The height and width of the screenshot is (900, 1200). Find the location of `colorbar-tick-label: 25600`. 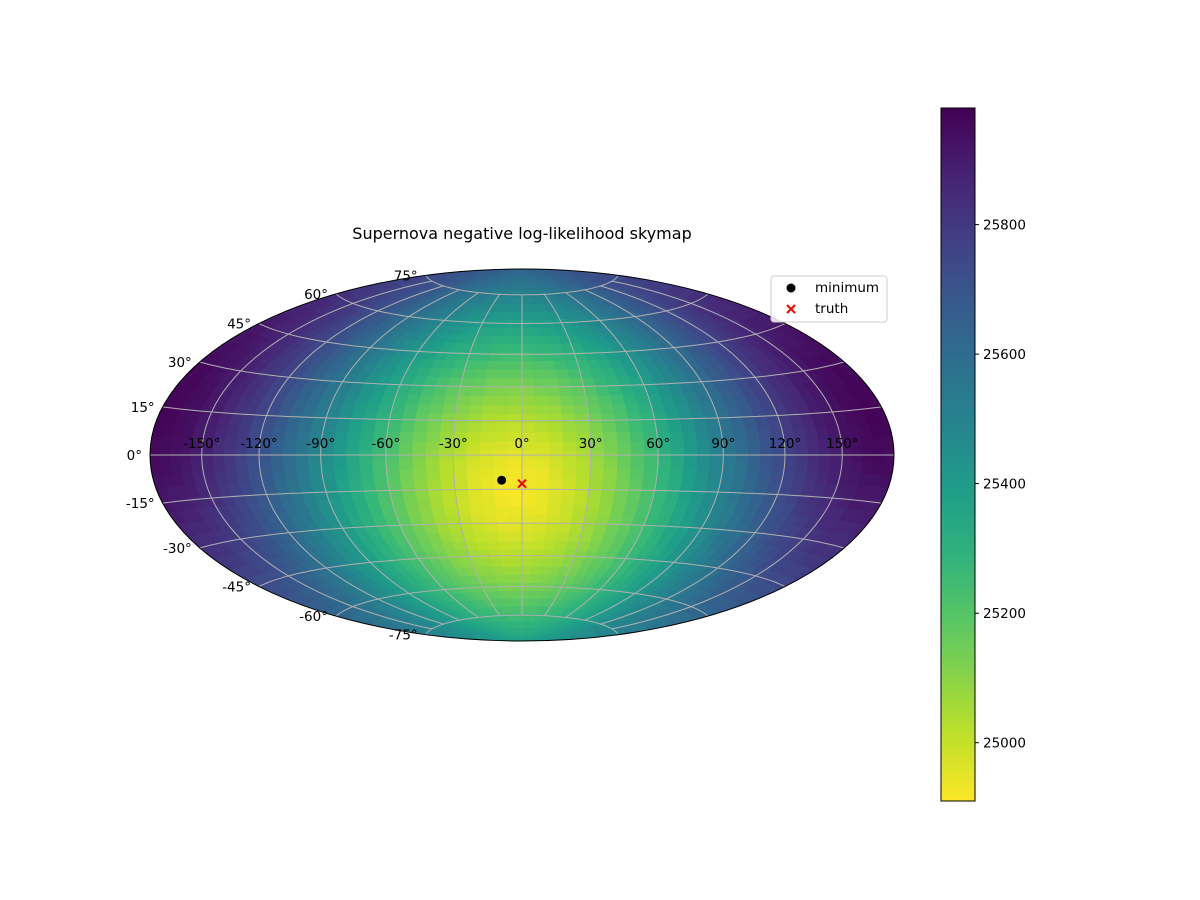

colorbar-tick-label: 25600 is located at coordinates (1004, 355).